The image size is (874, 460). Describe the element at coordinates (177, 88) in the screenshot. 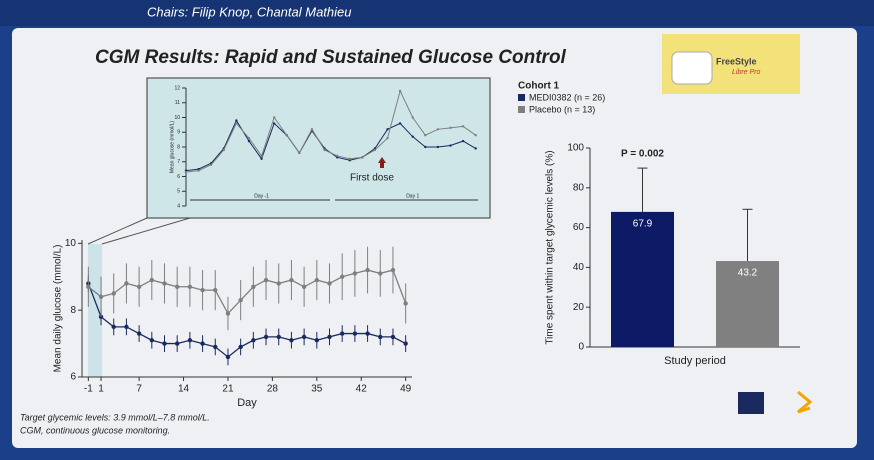

I see `y-tick-label: 12` at that location.